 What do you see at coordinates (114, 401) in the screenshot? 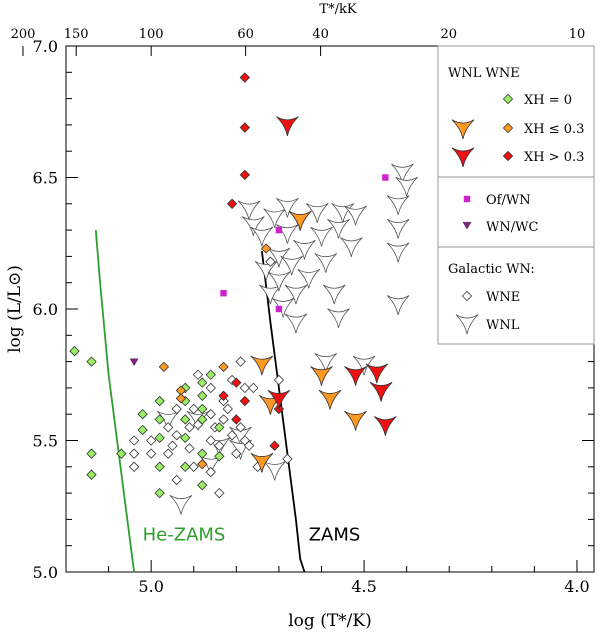
I see `he-zams-curve` at bounding box center [114, 401].